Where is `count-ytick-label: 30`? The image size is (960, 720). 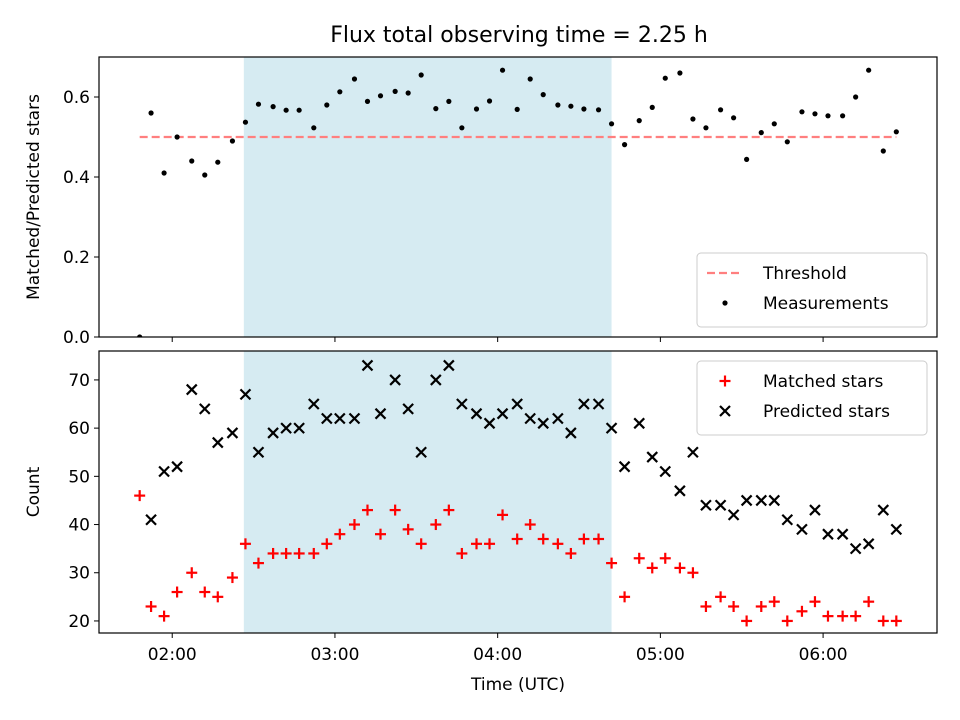
count-ytick-label: 30 is located at coordinates (79, 574).